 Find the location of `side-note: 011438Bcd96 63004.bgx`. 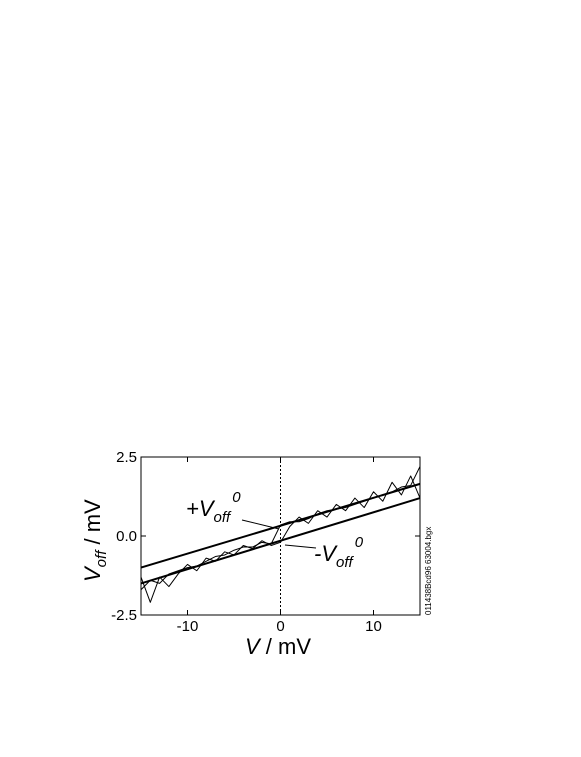

side-note: 011438Bcd96 63004.bgx is located at coordinates (428, 571).